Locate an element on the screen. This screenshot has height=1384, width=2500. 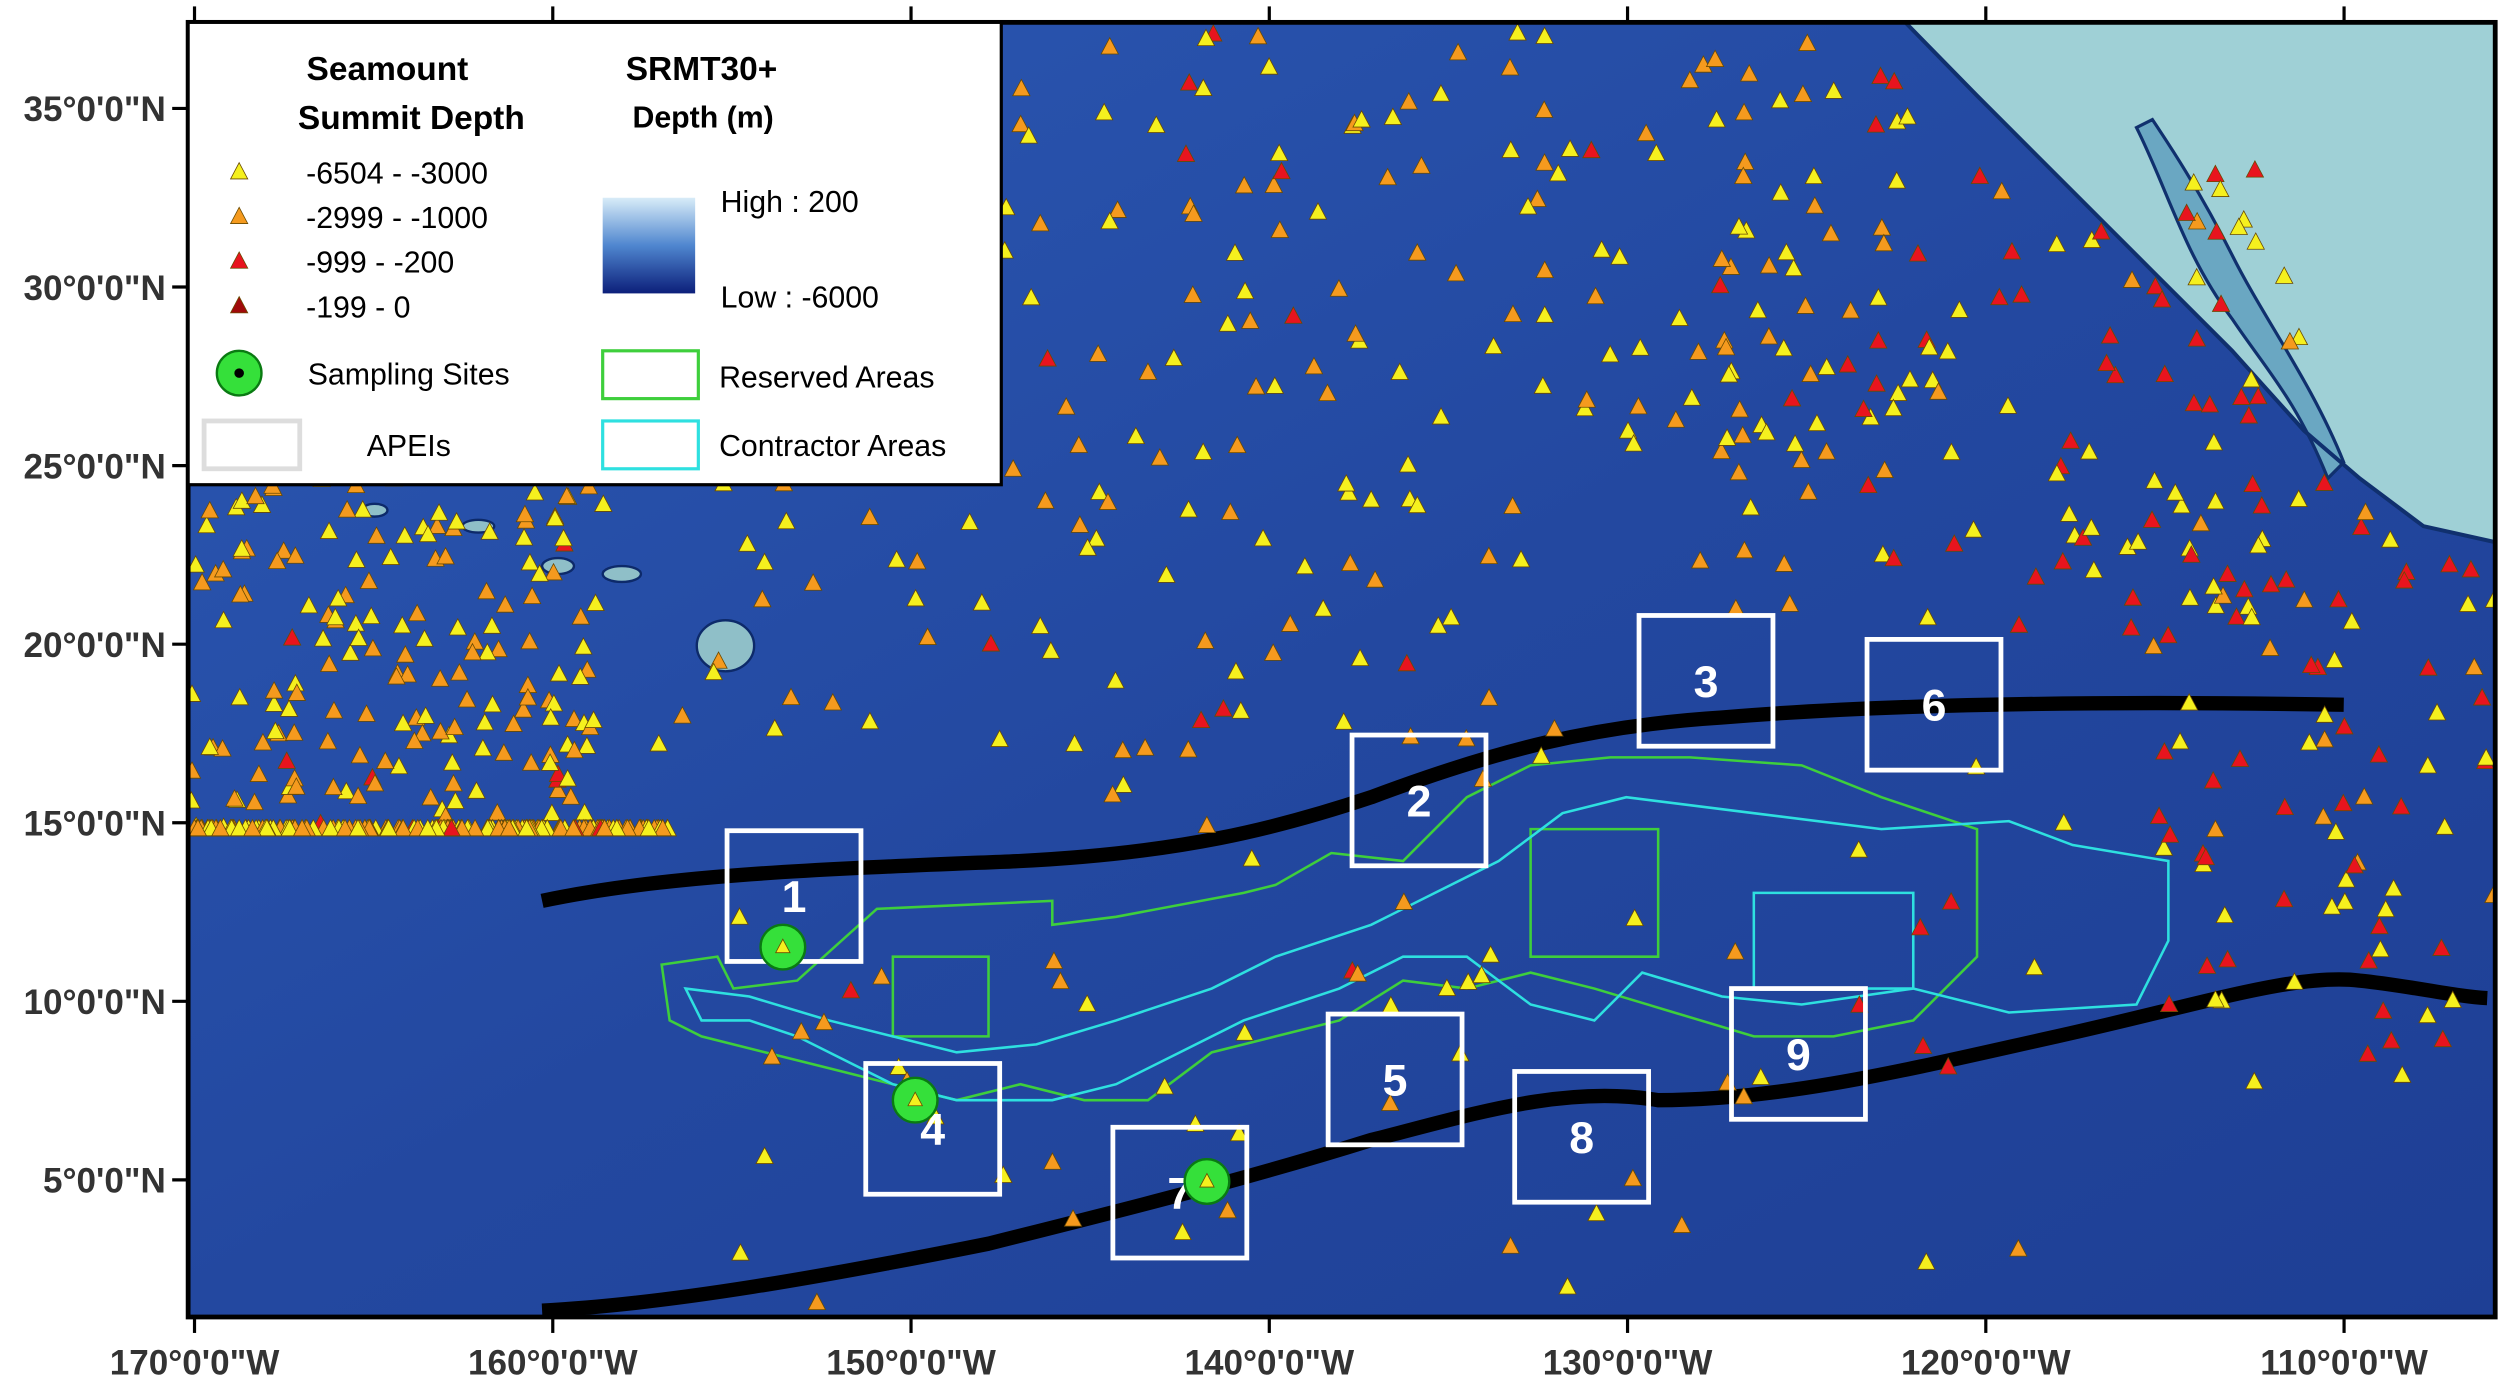
legend-subtitle: Depth (m) is located at coordinates (702, 118).